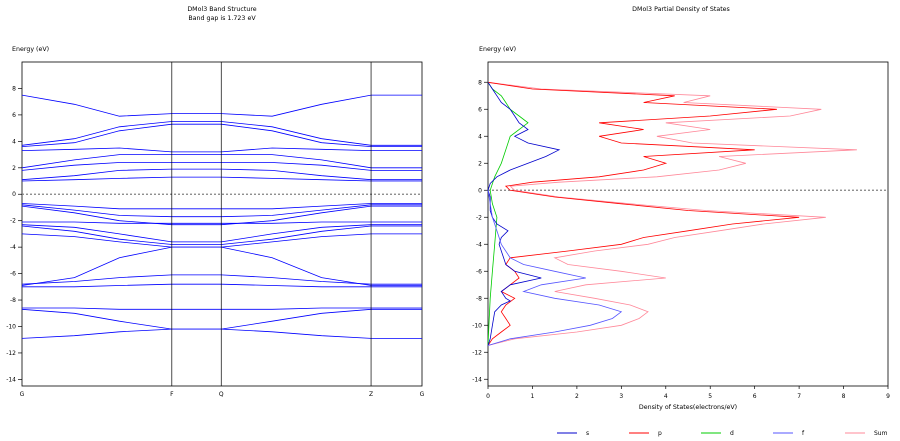 The height and width of the screenshot is (441, 900). Describe the element at coordinates (14, 194) in the screenshot. I see `band-y-tick-label: 0` at that location.